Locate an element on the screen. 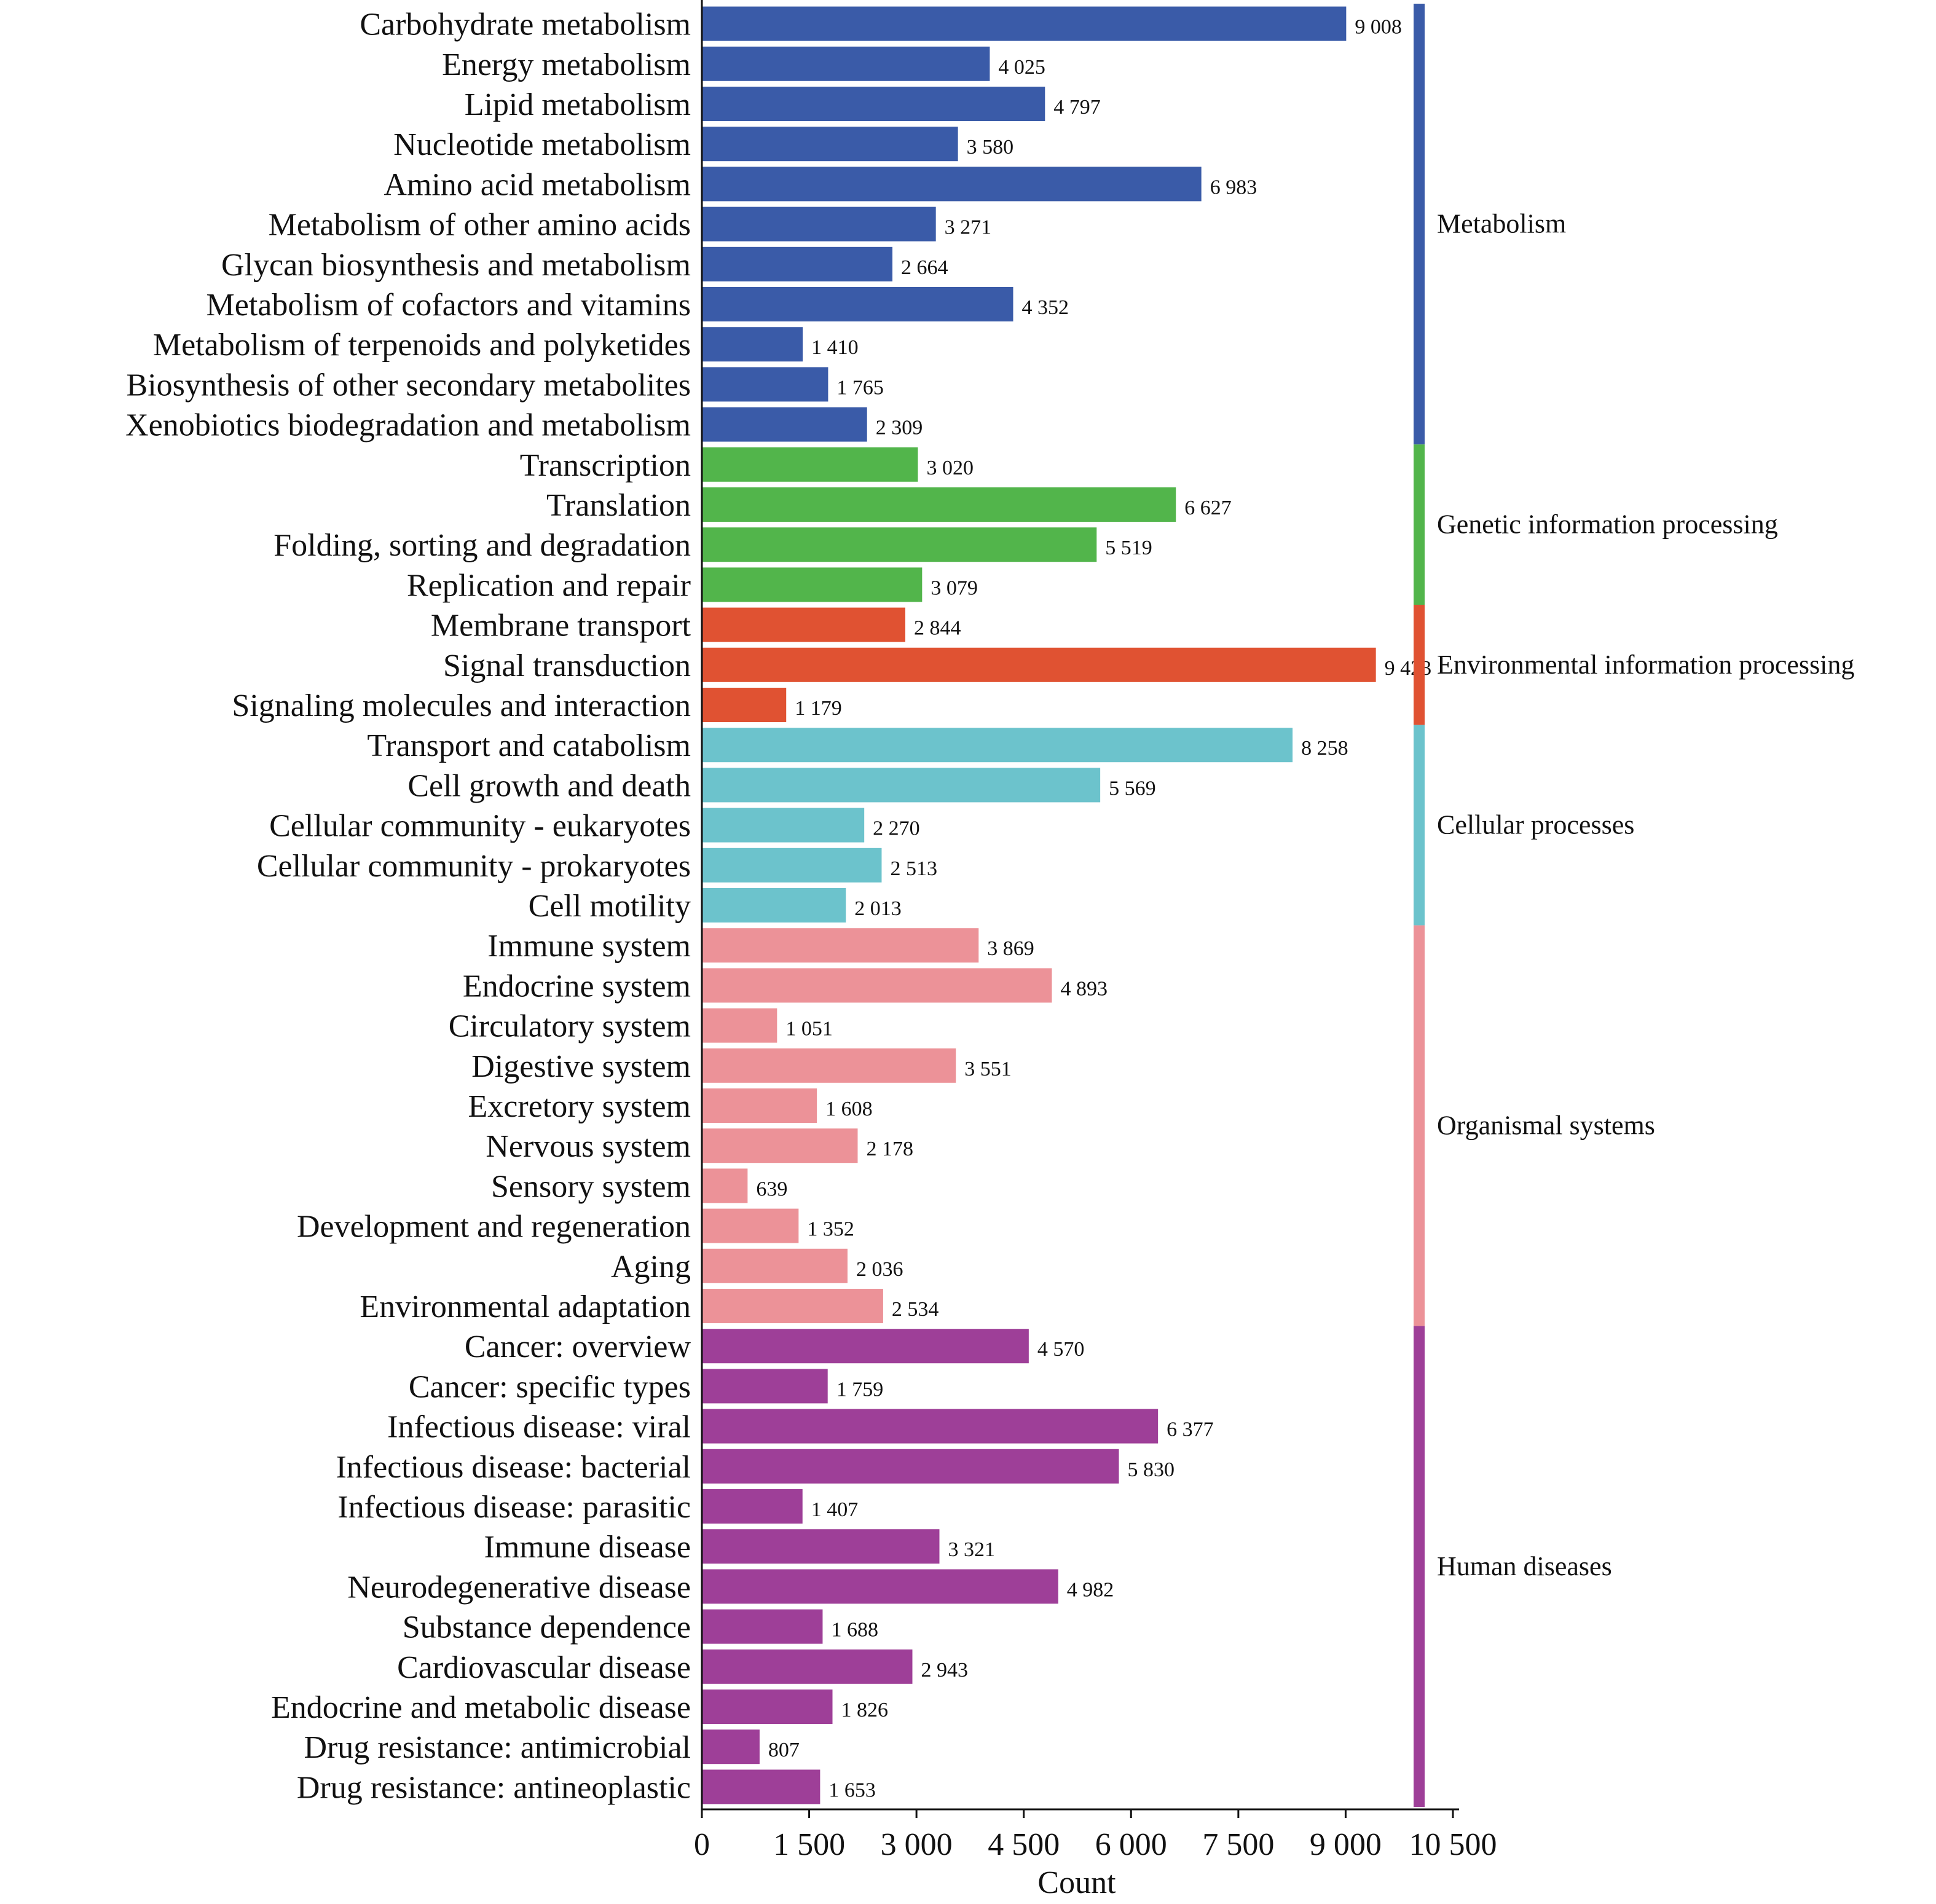  group-label: Genetic information processing is located at coordinates (1607, 524).